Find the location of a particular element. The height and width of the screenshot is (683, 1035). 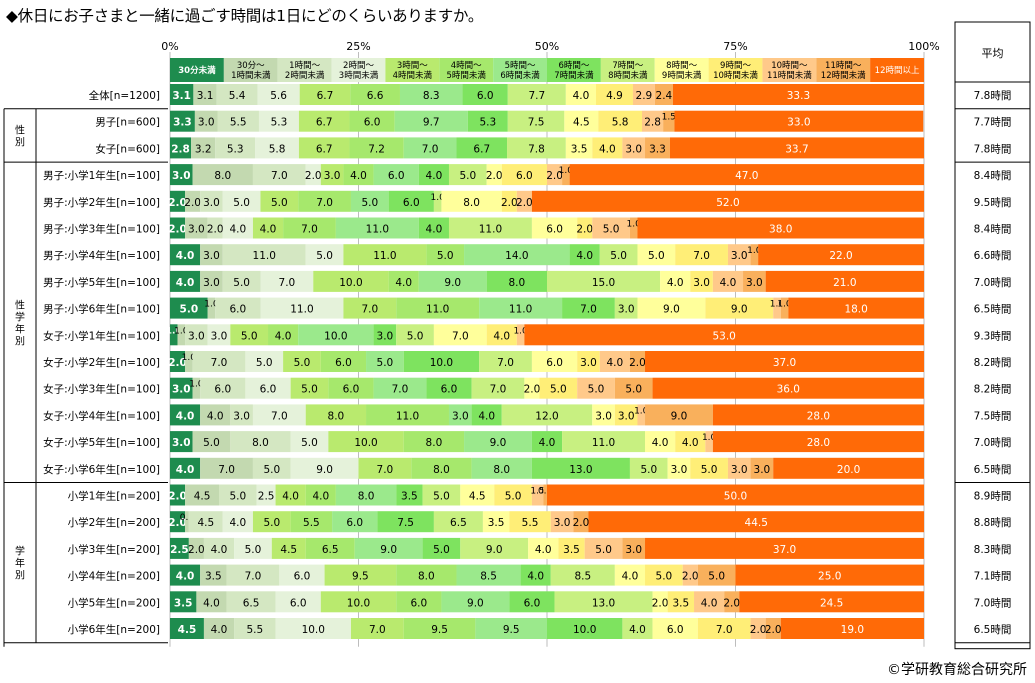

group-label: 学年別 is located at coordinates (20, 563).